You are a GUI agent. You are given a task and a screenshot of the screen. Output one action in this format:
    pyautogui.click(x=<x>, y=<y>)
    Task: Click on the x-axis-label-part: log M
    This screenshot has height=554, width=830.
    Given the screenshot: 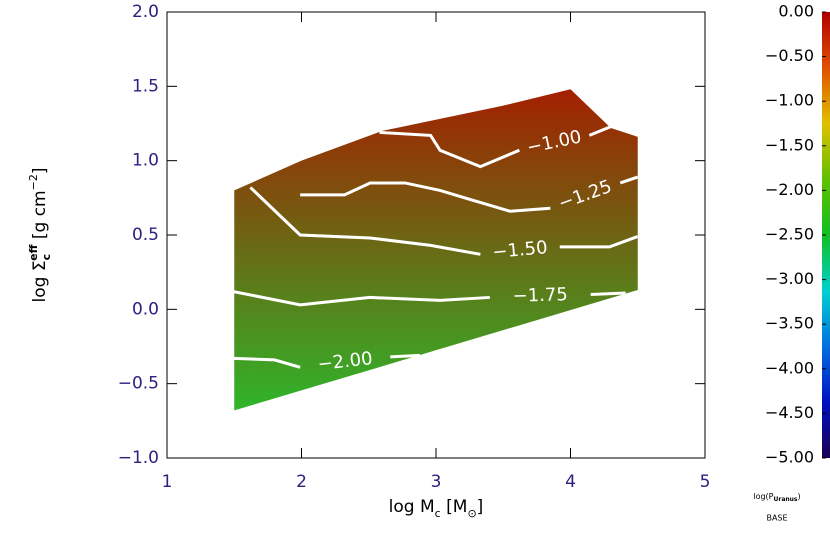 What is the action you would take?
    pyautogui.click(x=412, y=507)
    